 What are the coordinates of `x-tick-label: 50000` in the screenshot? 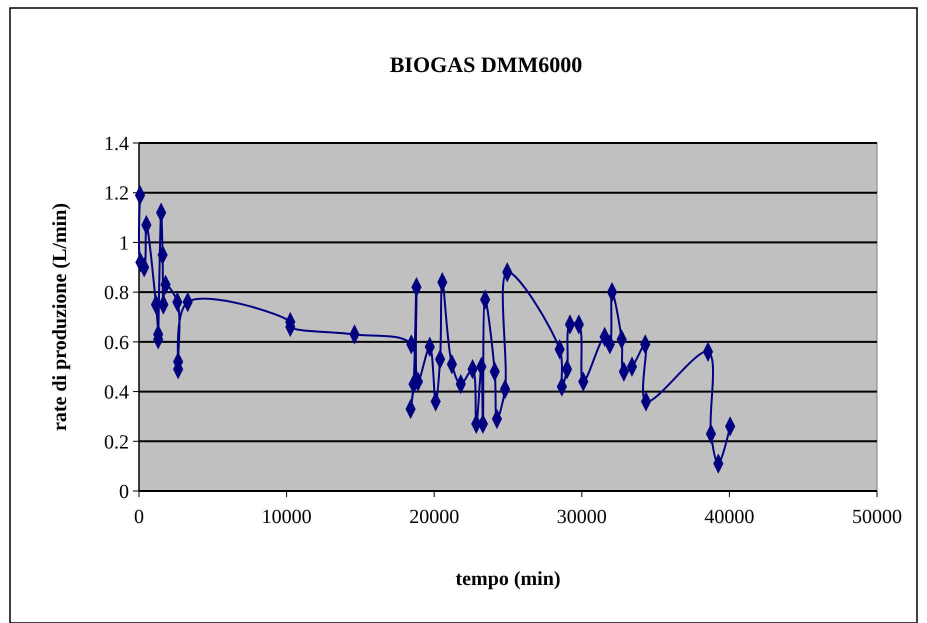 It's located at (877, 517).